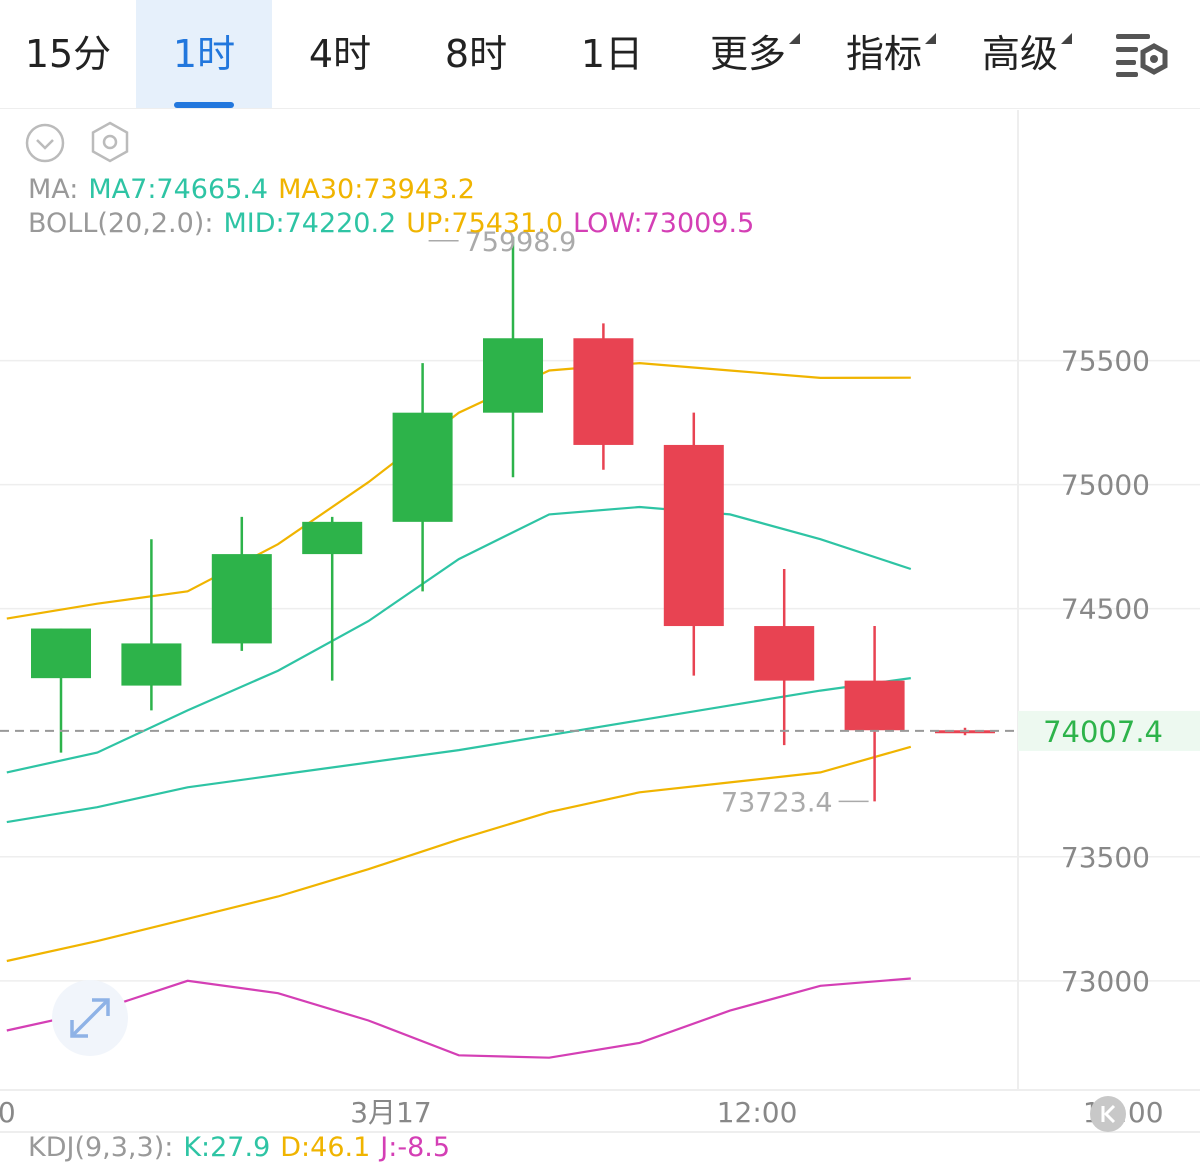 This screenshot has width=1200, height=1163. I want to click on x-tick-label: 0, so click(8, 1112).